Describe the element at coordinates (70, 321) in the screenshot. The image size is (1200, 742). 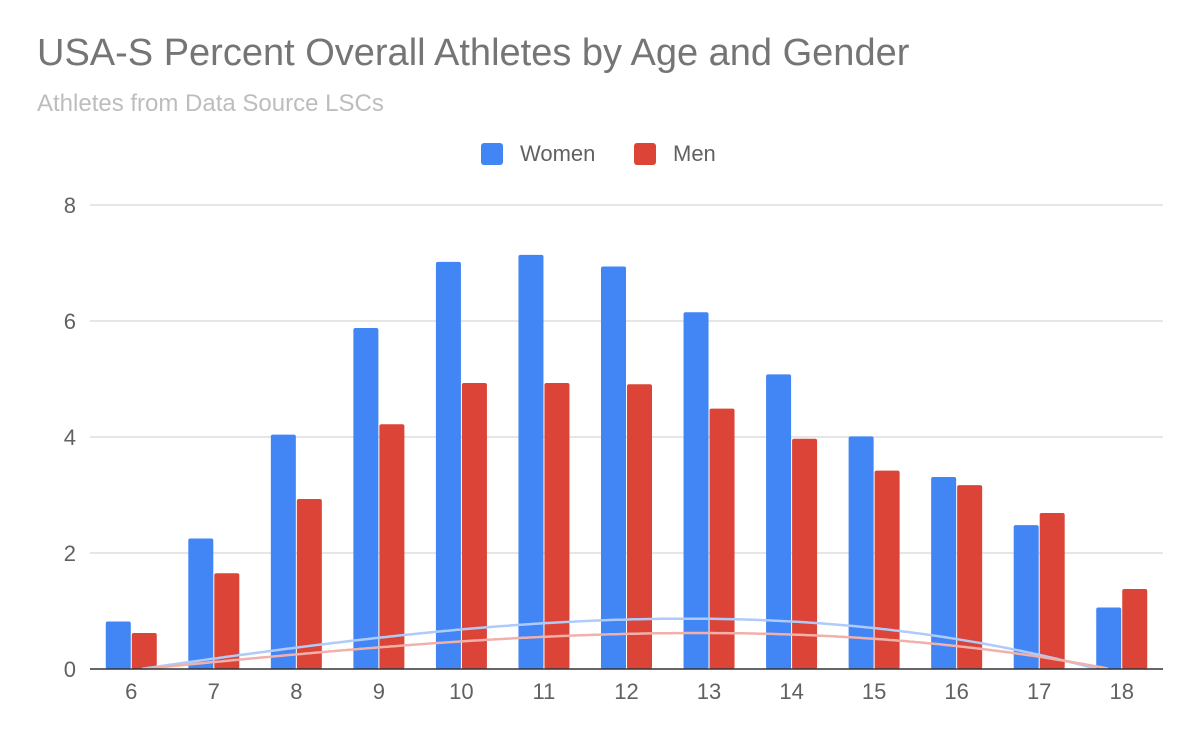
I see `y-tick-label: 6` at that location.